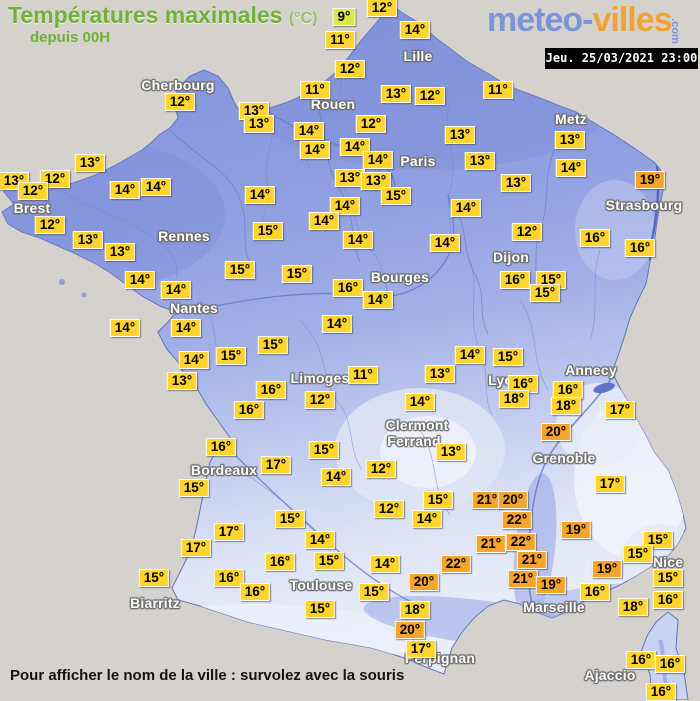 Image resolution: width=700 pixels, height=701 pixels. What do you see at coordinates (456, 564) in the screenshot?
I see `temp-badge: 22°` at bounding box center [456, 564].